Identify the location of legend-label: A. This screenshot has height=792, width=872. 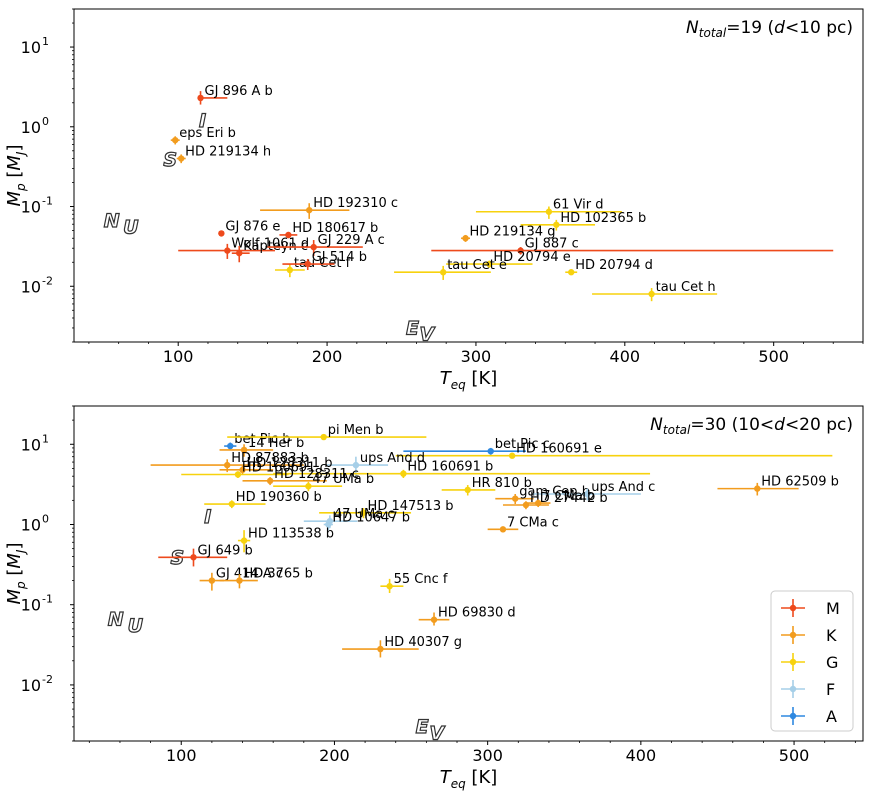
(831, 716).